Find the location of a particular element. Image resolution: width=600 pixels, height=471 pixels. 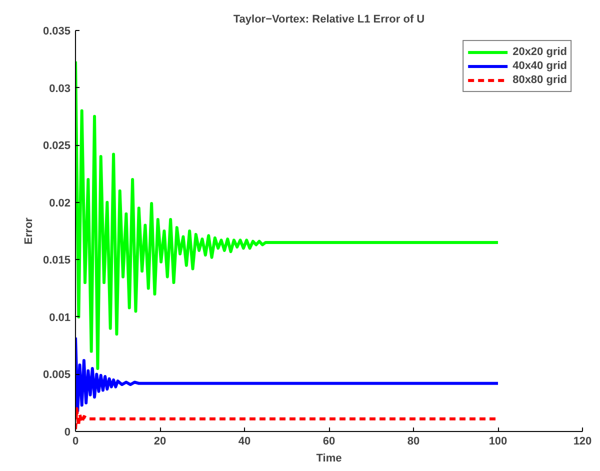

y-tick-label: 0.005 is located at coordinates (56, 375).